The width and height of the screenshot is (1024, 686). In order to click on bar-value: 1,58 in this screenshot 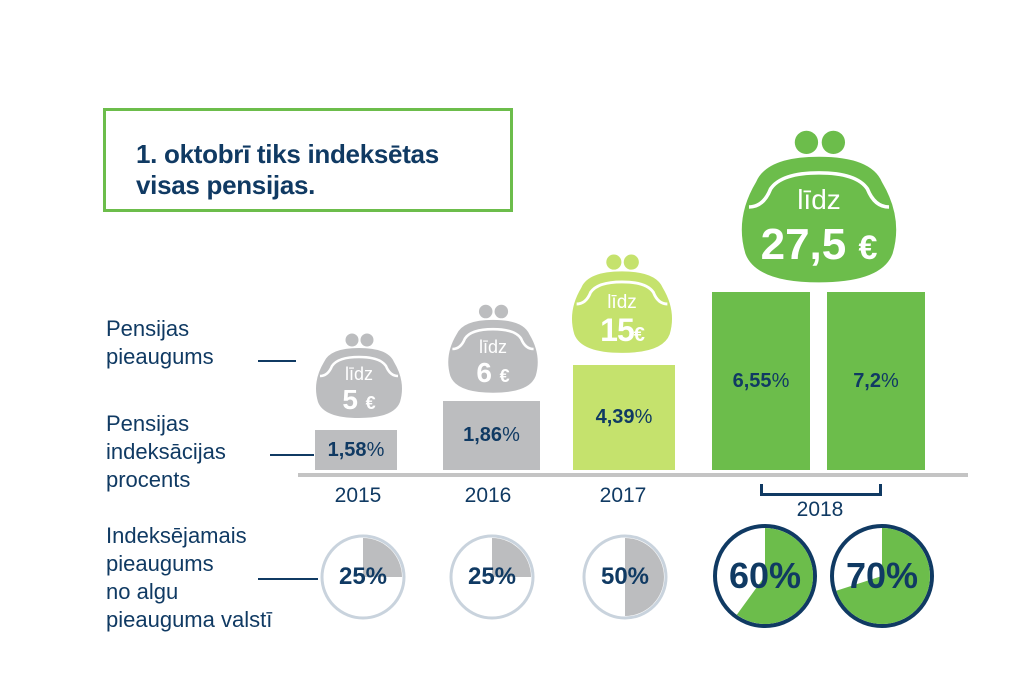, I will do `click(347, 449)`.